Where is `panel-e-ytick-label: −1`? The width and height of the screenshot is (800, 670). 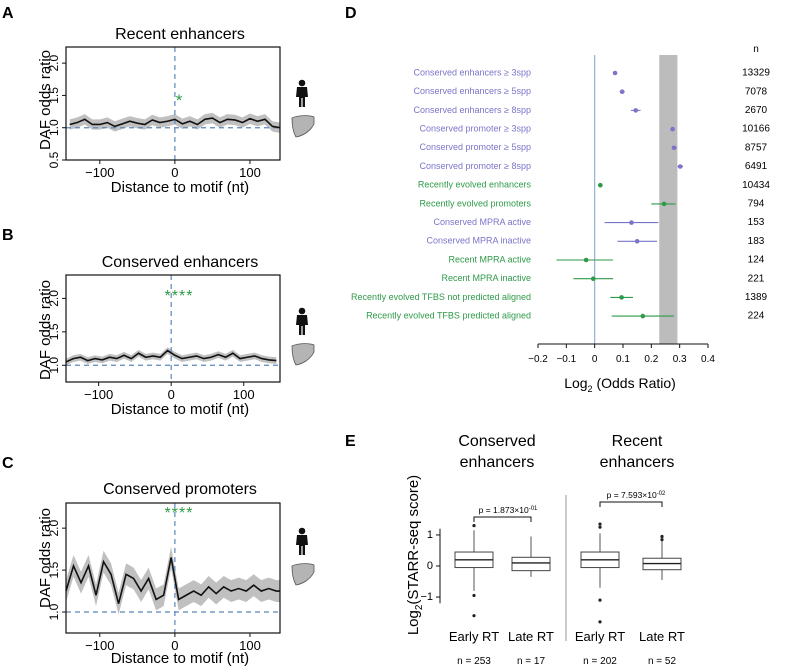 panel-e-ytick-label: −1 is located at coordinates (426, 597).